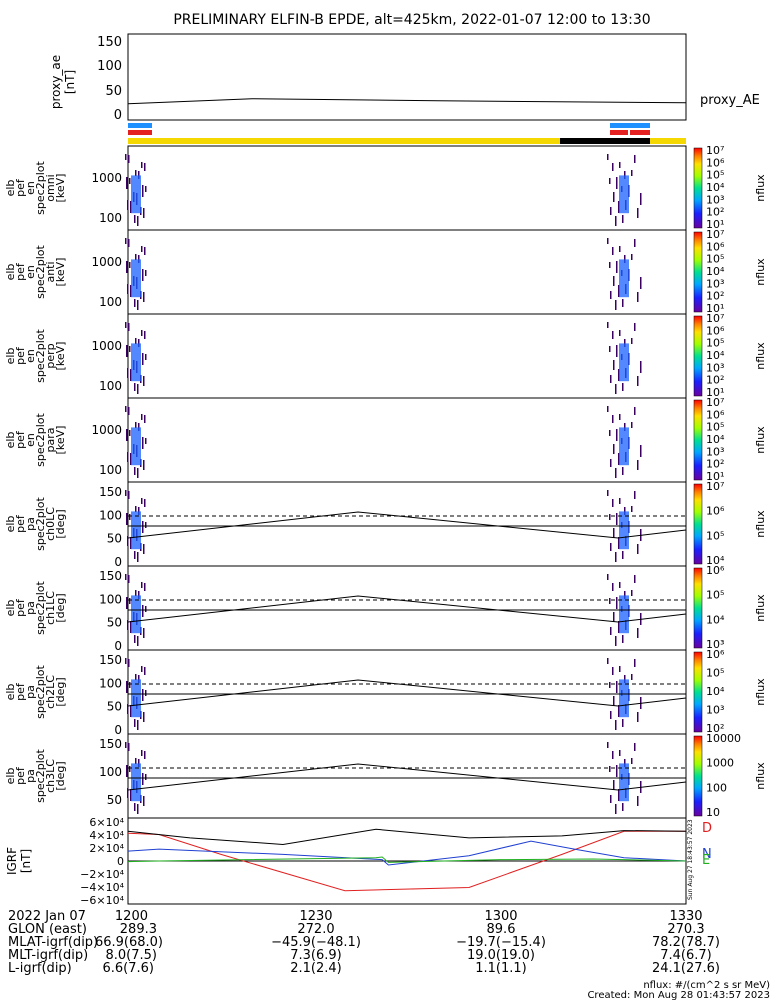 This screenshot has width=775, height=1000. Describe the element at coordinates (140, 132) in the screenshot. I see `science-zone-bar-red` at that location.